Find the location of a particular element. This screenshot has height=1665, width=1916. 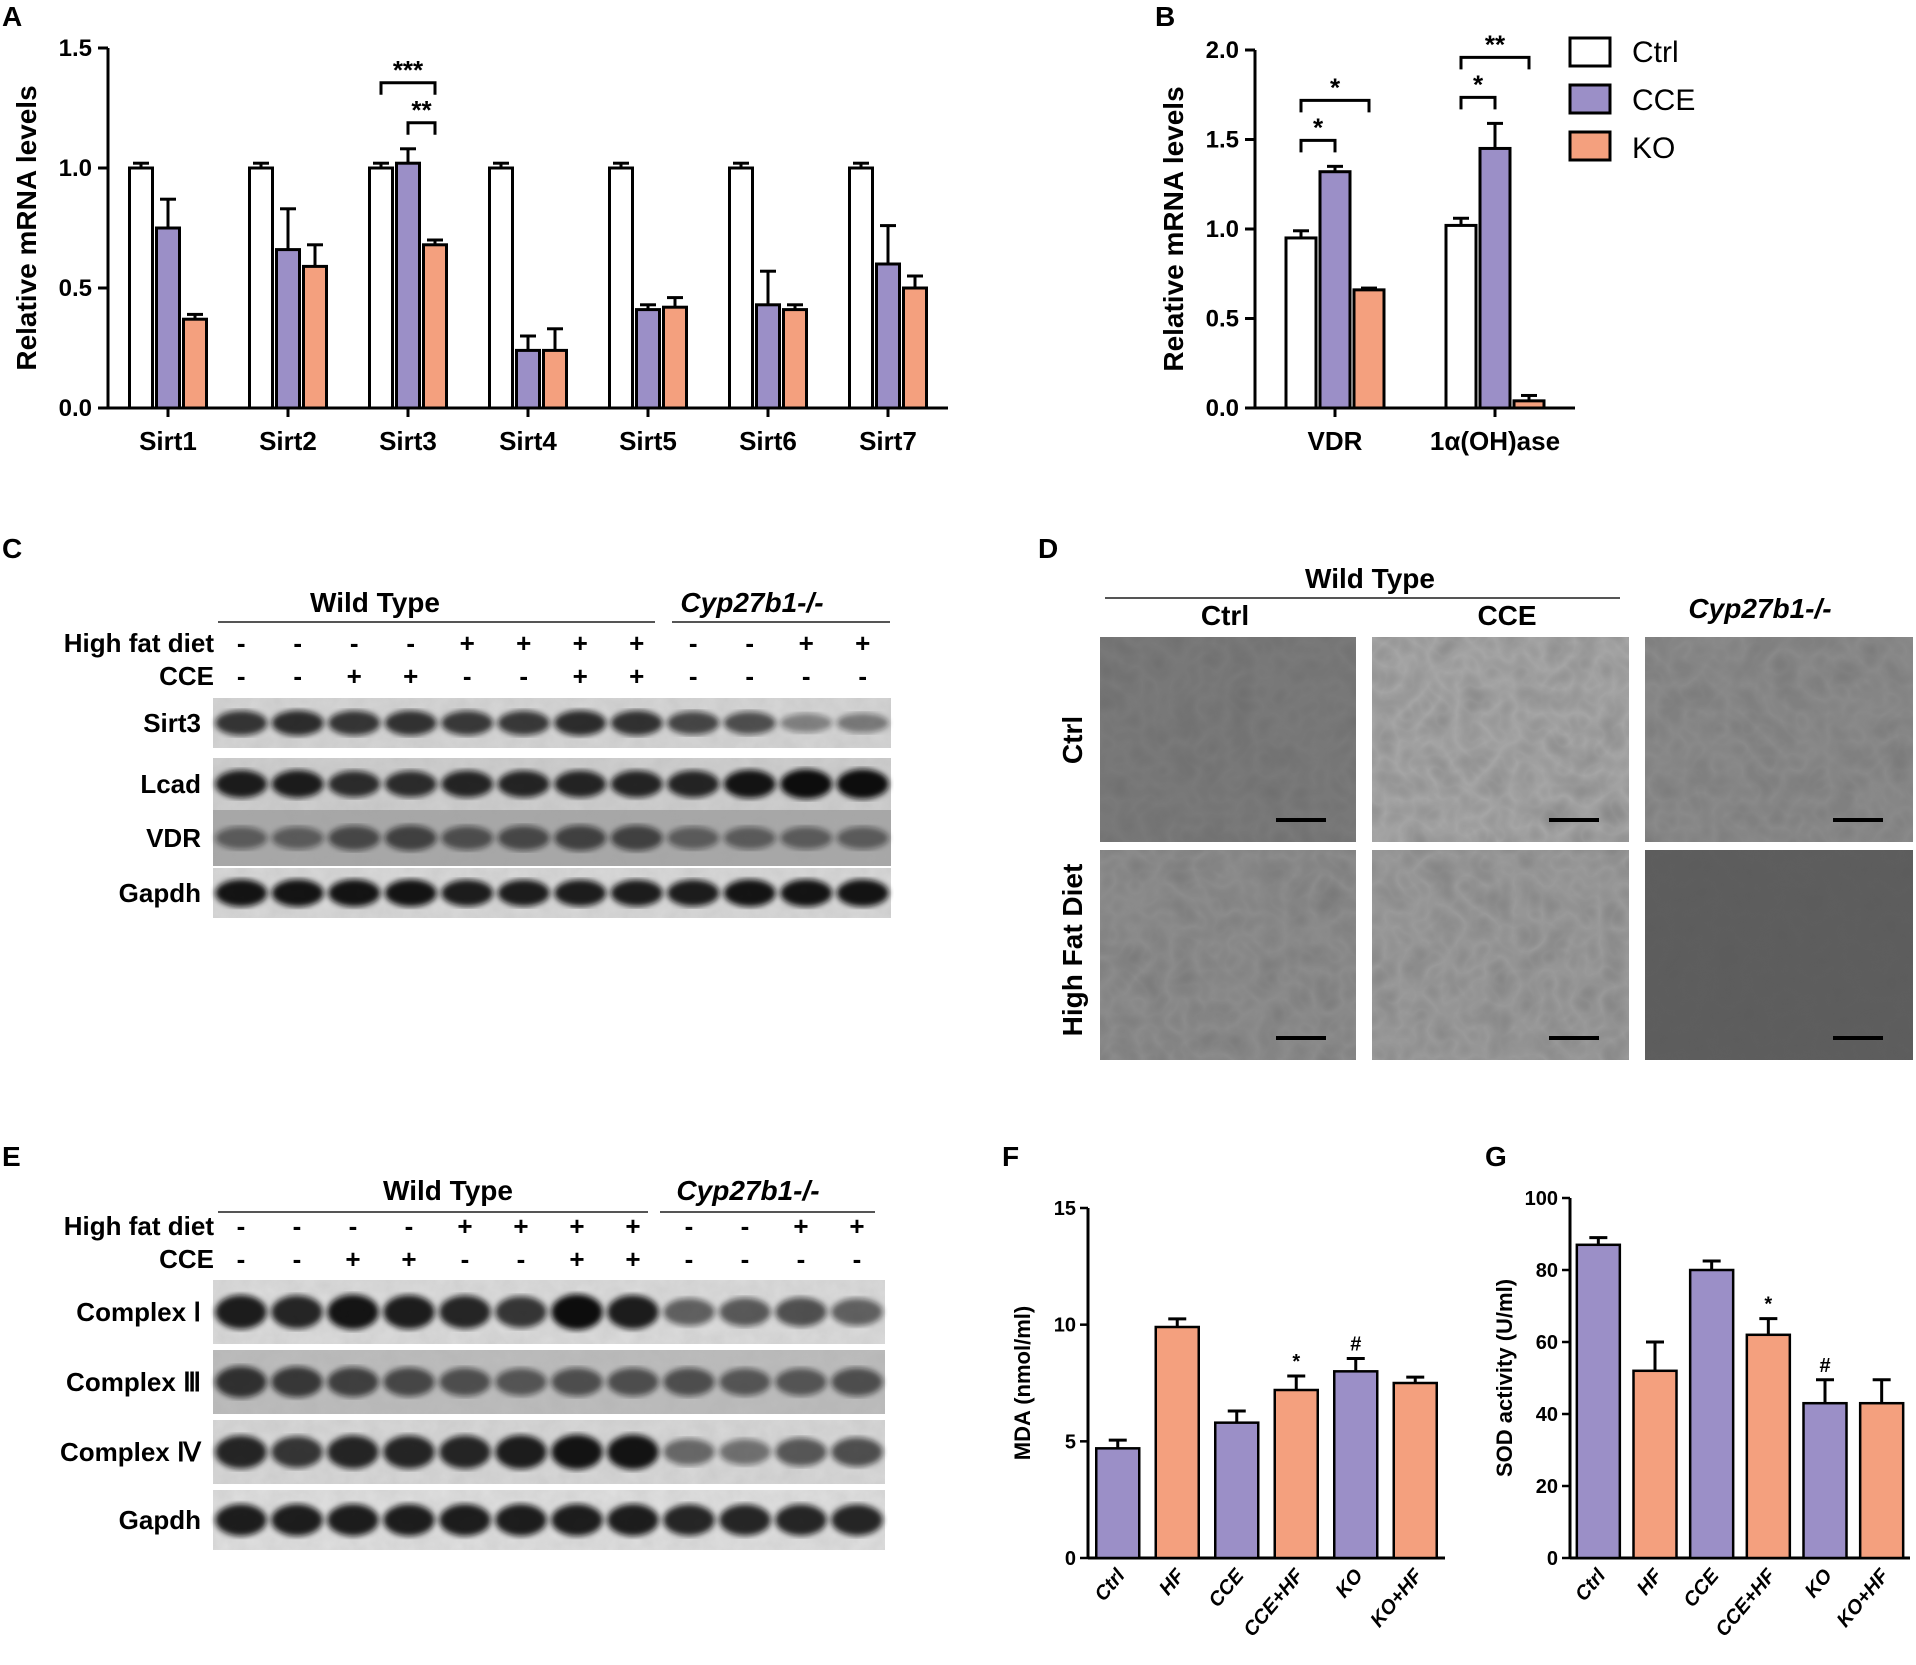

blot-c-band-label: Sirt3 is located at coordinates (172, 723).